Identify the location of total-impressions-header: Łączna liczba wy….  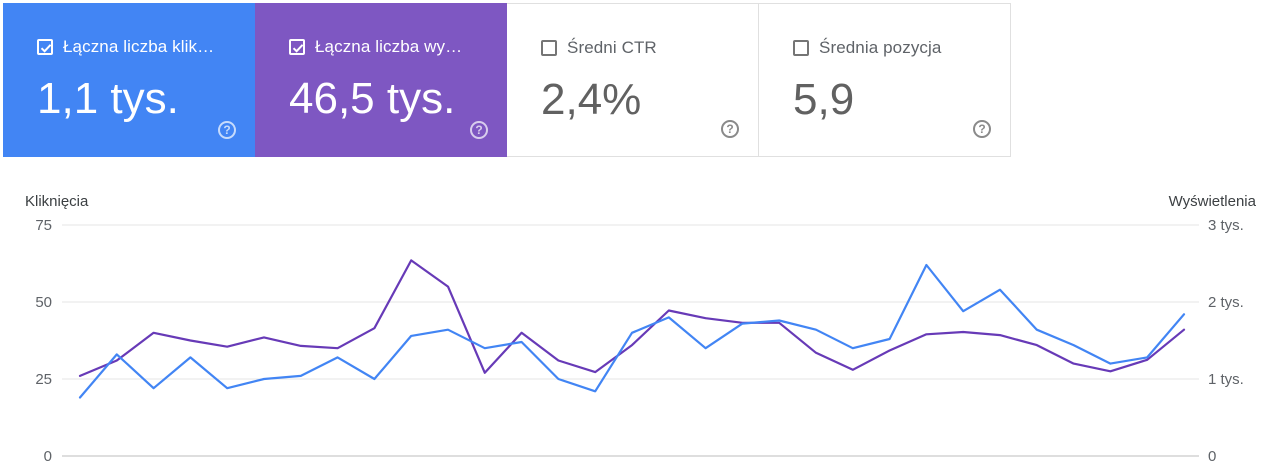
(375, 47).